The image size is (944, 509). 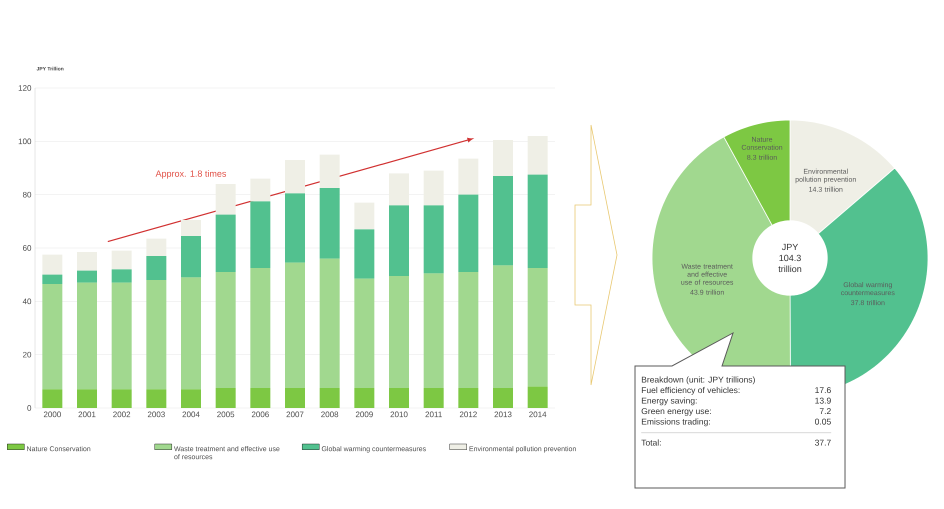 What do you see at coordinates (537, 415) in the screenshot?
I see `x-tick-label: 2014` at bounding box center [537, 415].